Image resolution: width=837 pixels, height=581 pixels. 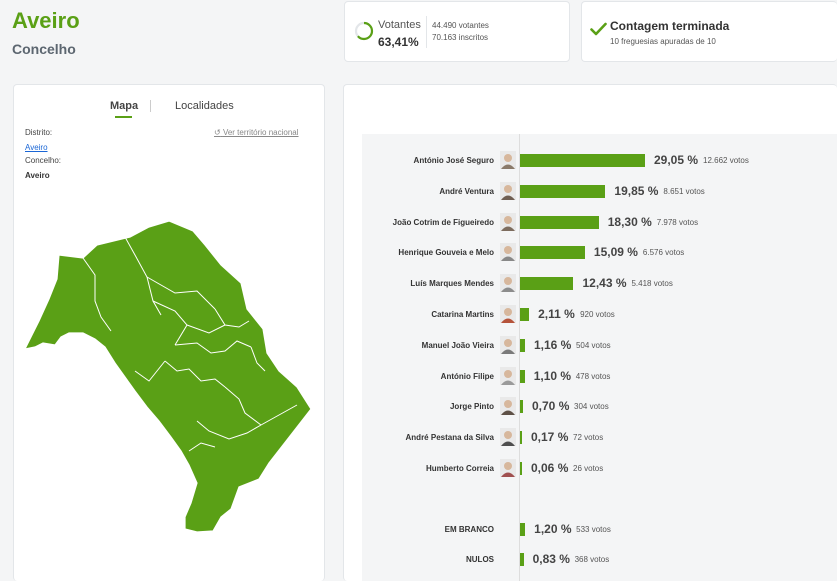 What do you see at coordinates (663, 41) in the screenshot?
I see `count-status-subtitle: 10 freguesias apuradas de 10` at bounding box center [663, 41].